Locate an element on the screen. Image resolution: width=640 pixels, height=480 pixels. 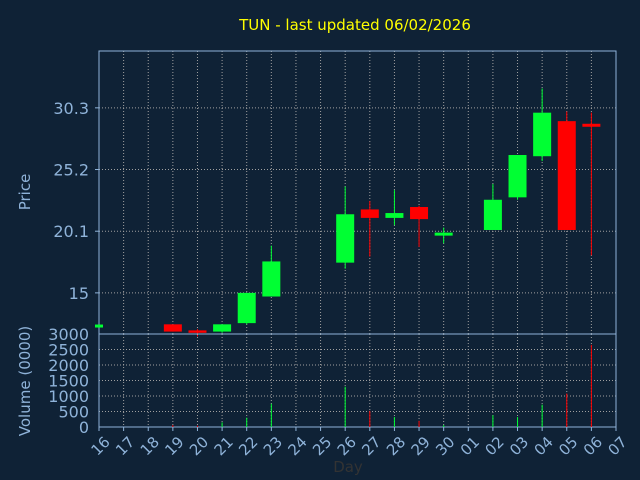
price-tick-label: 30.3 is located at coordinates (71, 108).